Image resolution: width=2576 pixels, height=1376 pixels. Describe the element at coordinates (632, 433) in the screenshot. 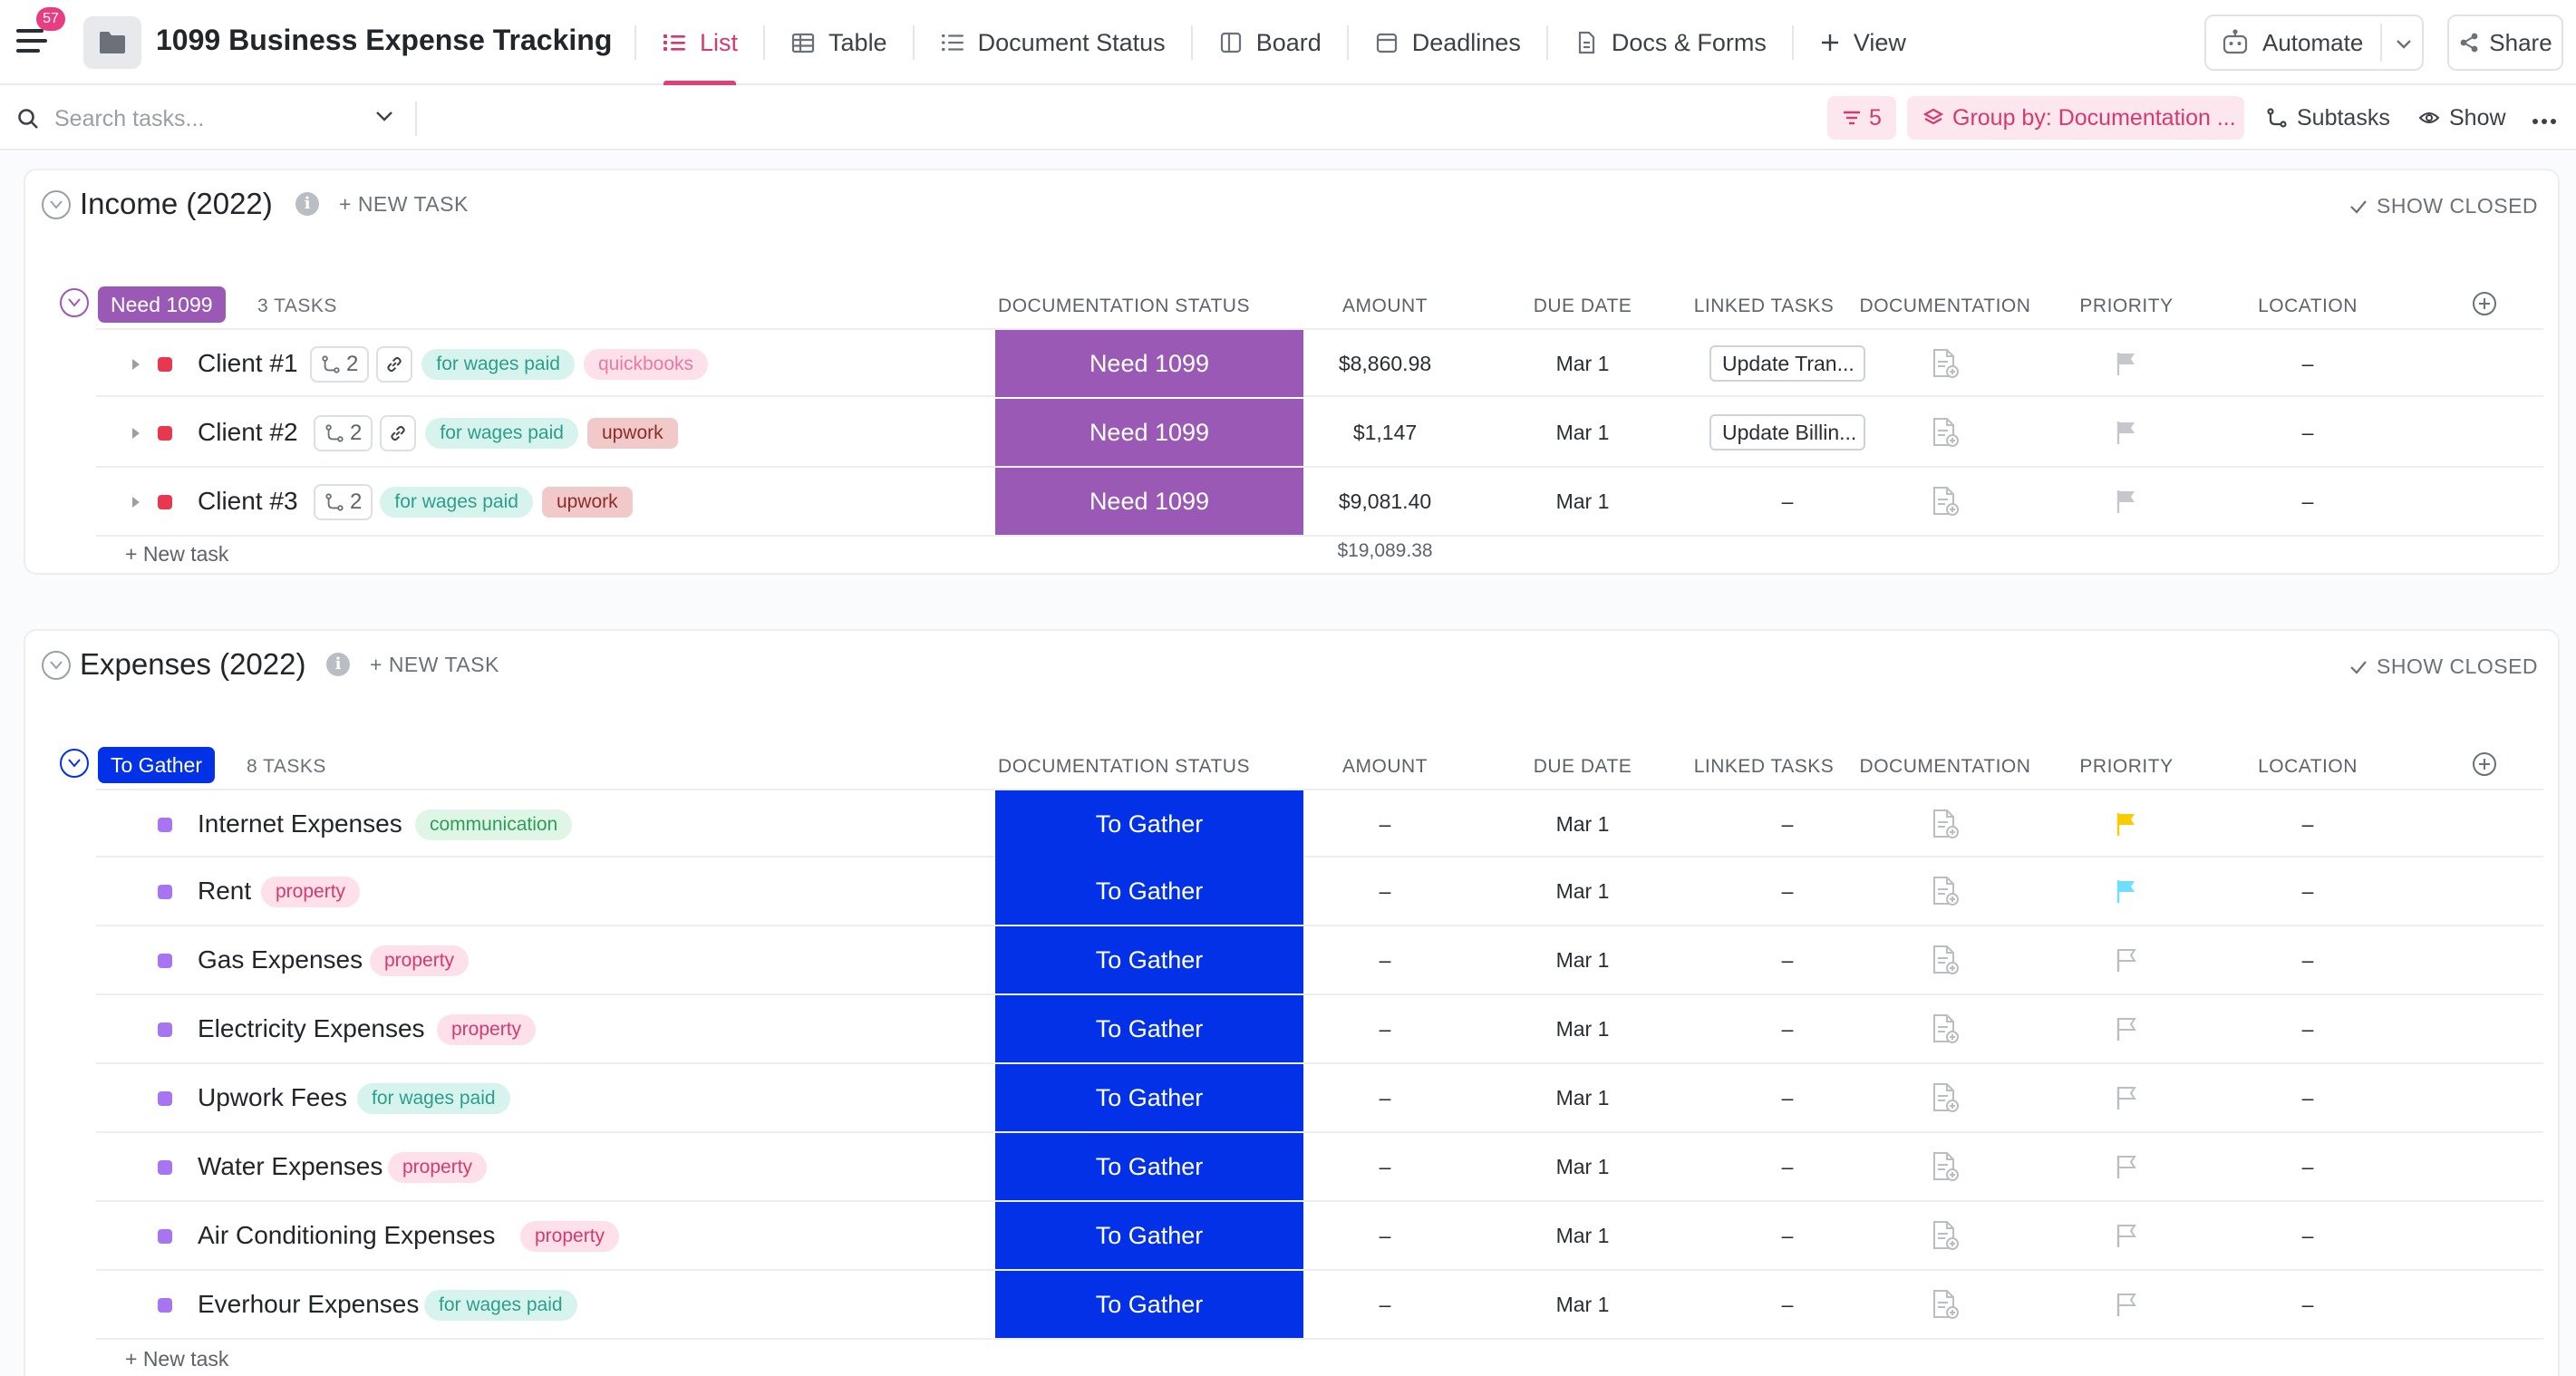

I see `tag: upwork` at that location.